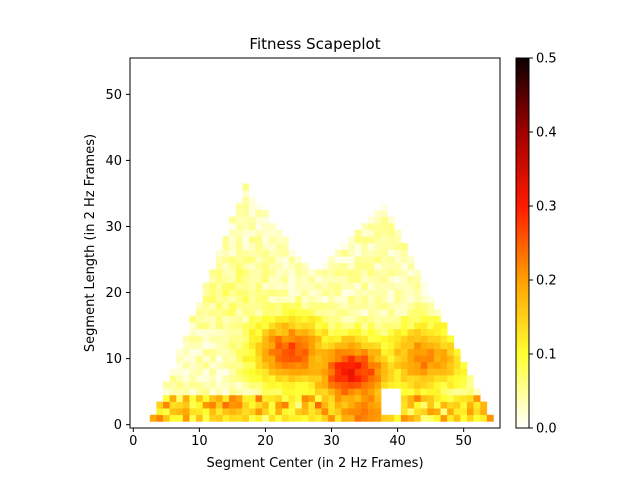  I want to click on x-tick-label: 40, so click(397, 441).